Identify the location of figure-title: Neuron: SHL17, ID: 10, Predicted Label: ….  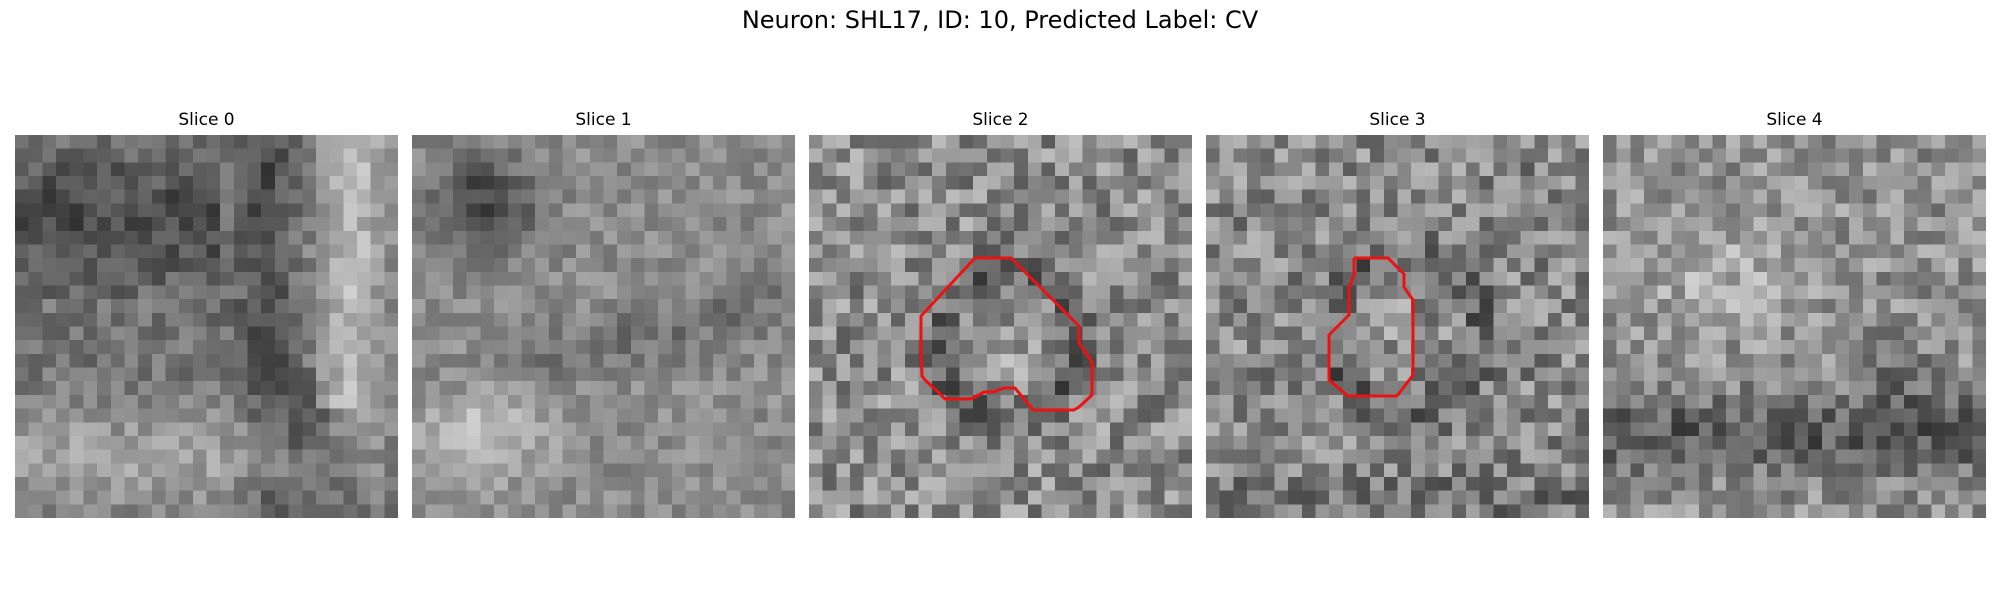
(1000, 20).